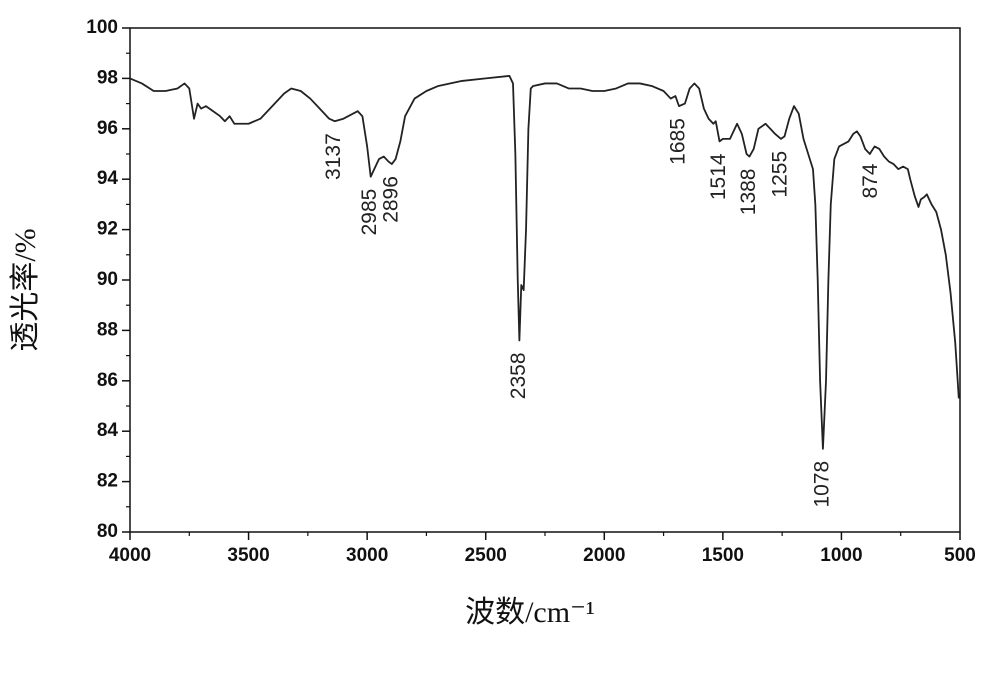 The width and height of the screenshot is (1000, 695). Describe the element at coordinates (102, 27) in the screenshot. I see `y-tick-label: 100` at that location.